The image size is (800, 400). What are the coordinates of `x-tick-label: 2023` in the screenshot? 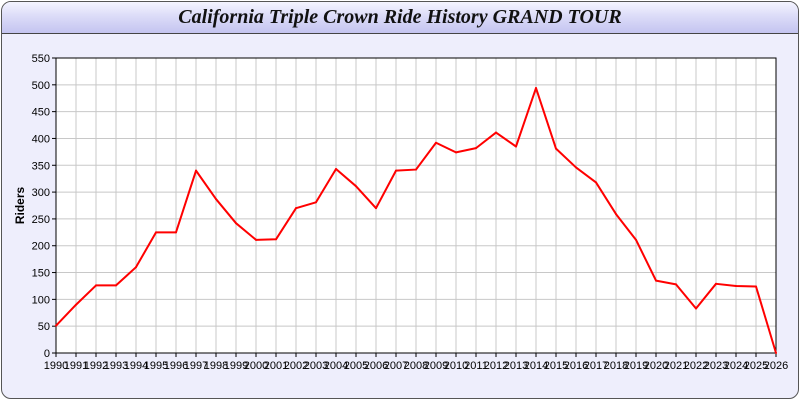 It's located at (716, 366).